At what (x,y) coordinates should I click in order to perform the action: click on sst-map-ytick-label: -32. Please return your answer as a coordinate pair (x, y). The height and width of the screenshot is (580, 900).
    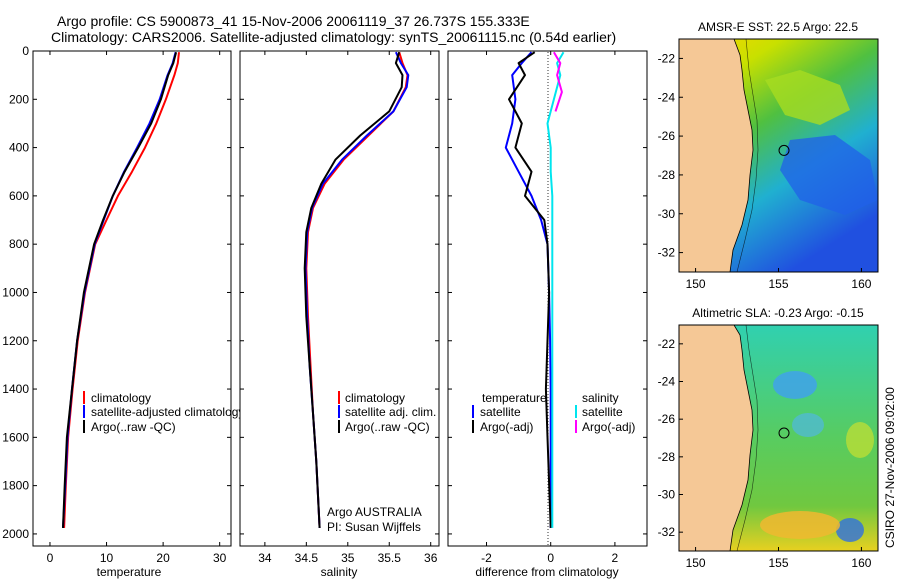
    Looking at the image, I should click on (667, 253).